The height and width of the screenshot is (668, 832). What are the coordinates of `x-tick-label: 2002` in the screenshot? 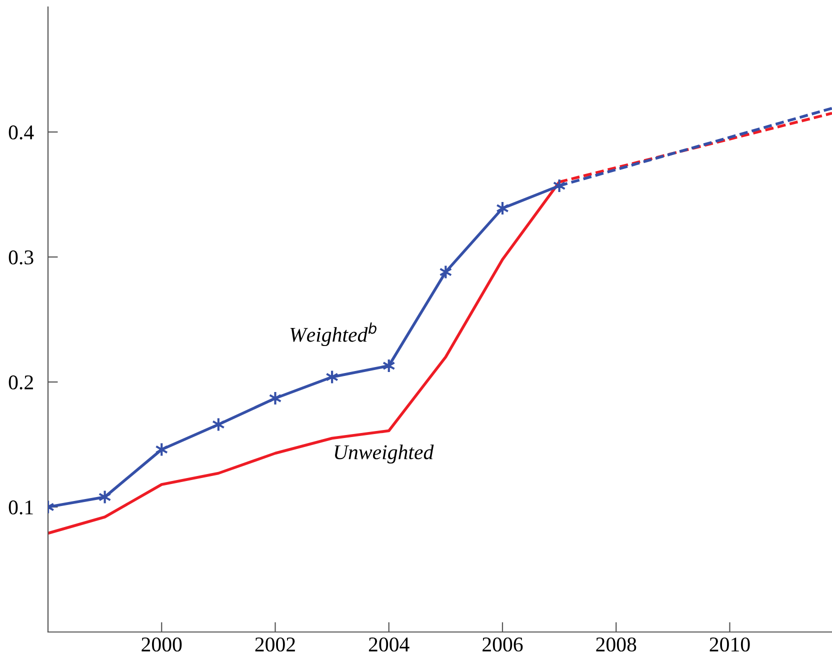 It's located at (275, 644).